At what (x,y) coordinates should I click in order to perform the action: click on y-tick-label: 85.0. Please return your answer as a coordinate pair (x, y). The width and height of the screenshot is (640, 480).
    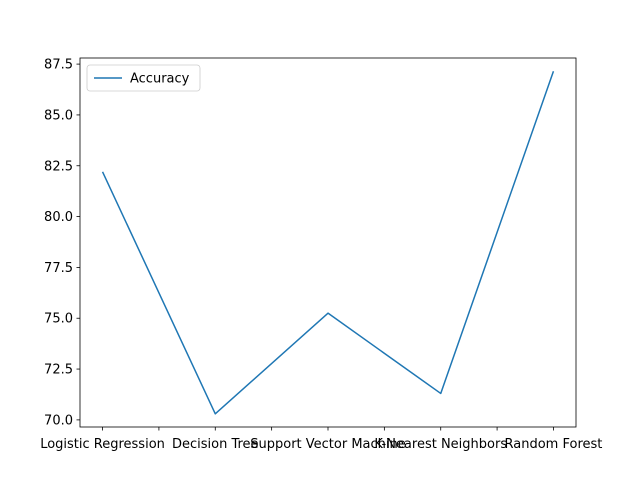
    Looking at the image, I should click on (58, 115).